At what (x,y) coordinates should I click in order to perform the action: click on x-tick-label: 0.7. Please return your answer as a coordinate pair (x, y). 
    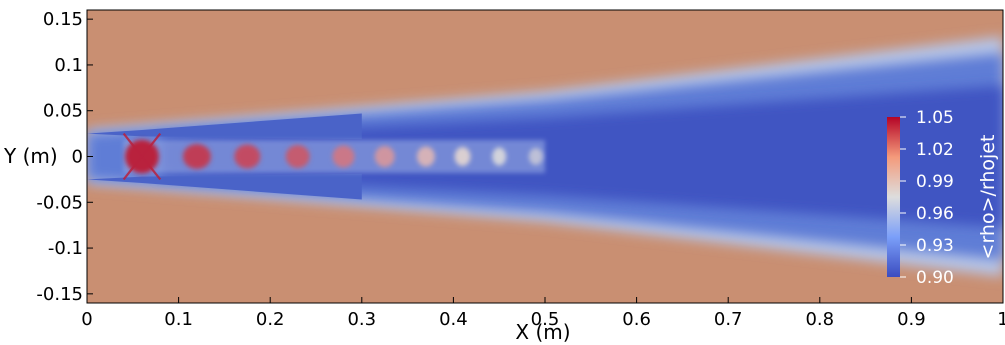
    Looking at the image, I should click on (728, 319).